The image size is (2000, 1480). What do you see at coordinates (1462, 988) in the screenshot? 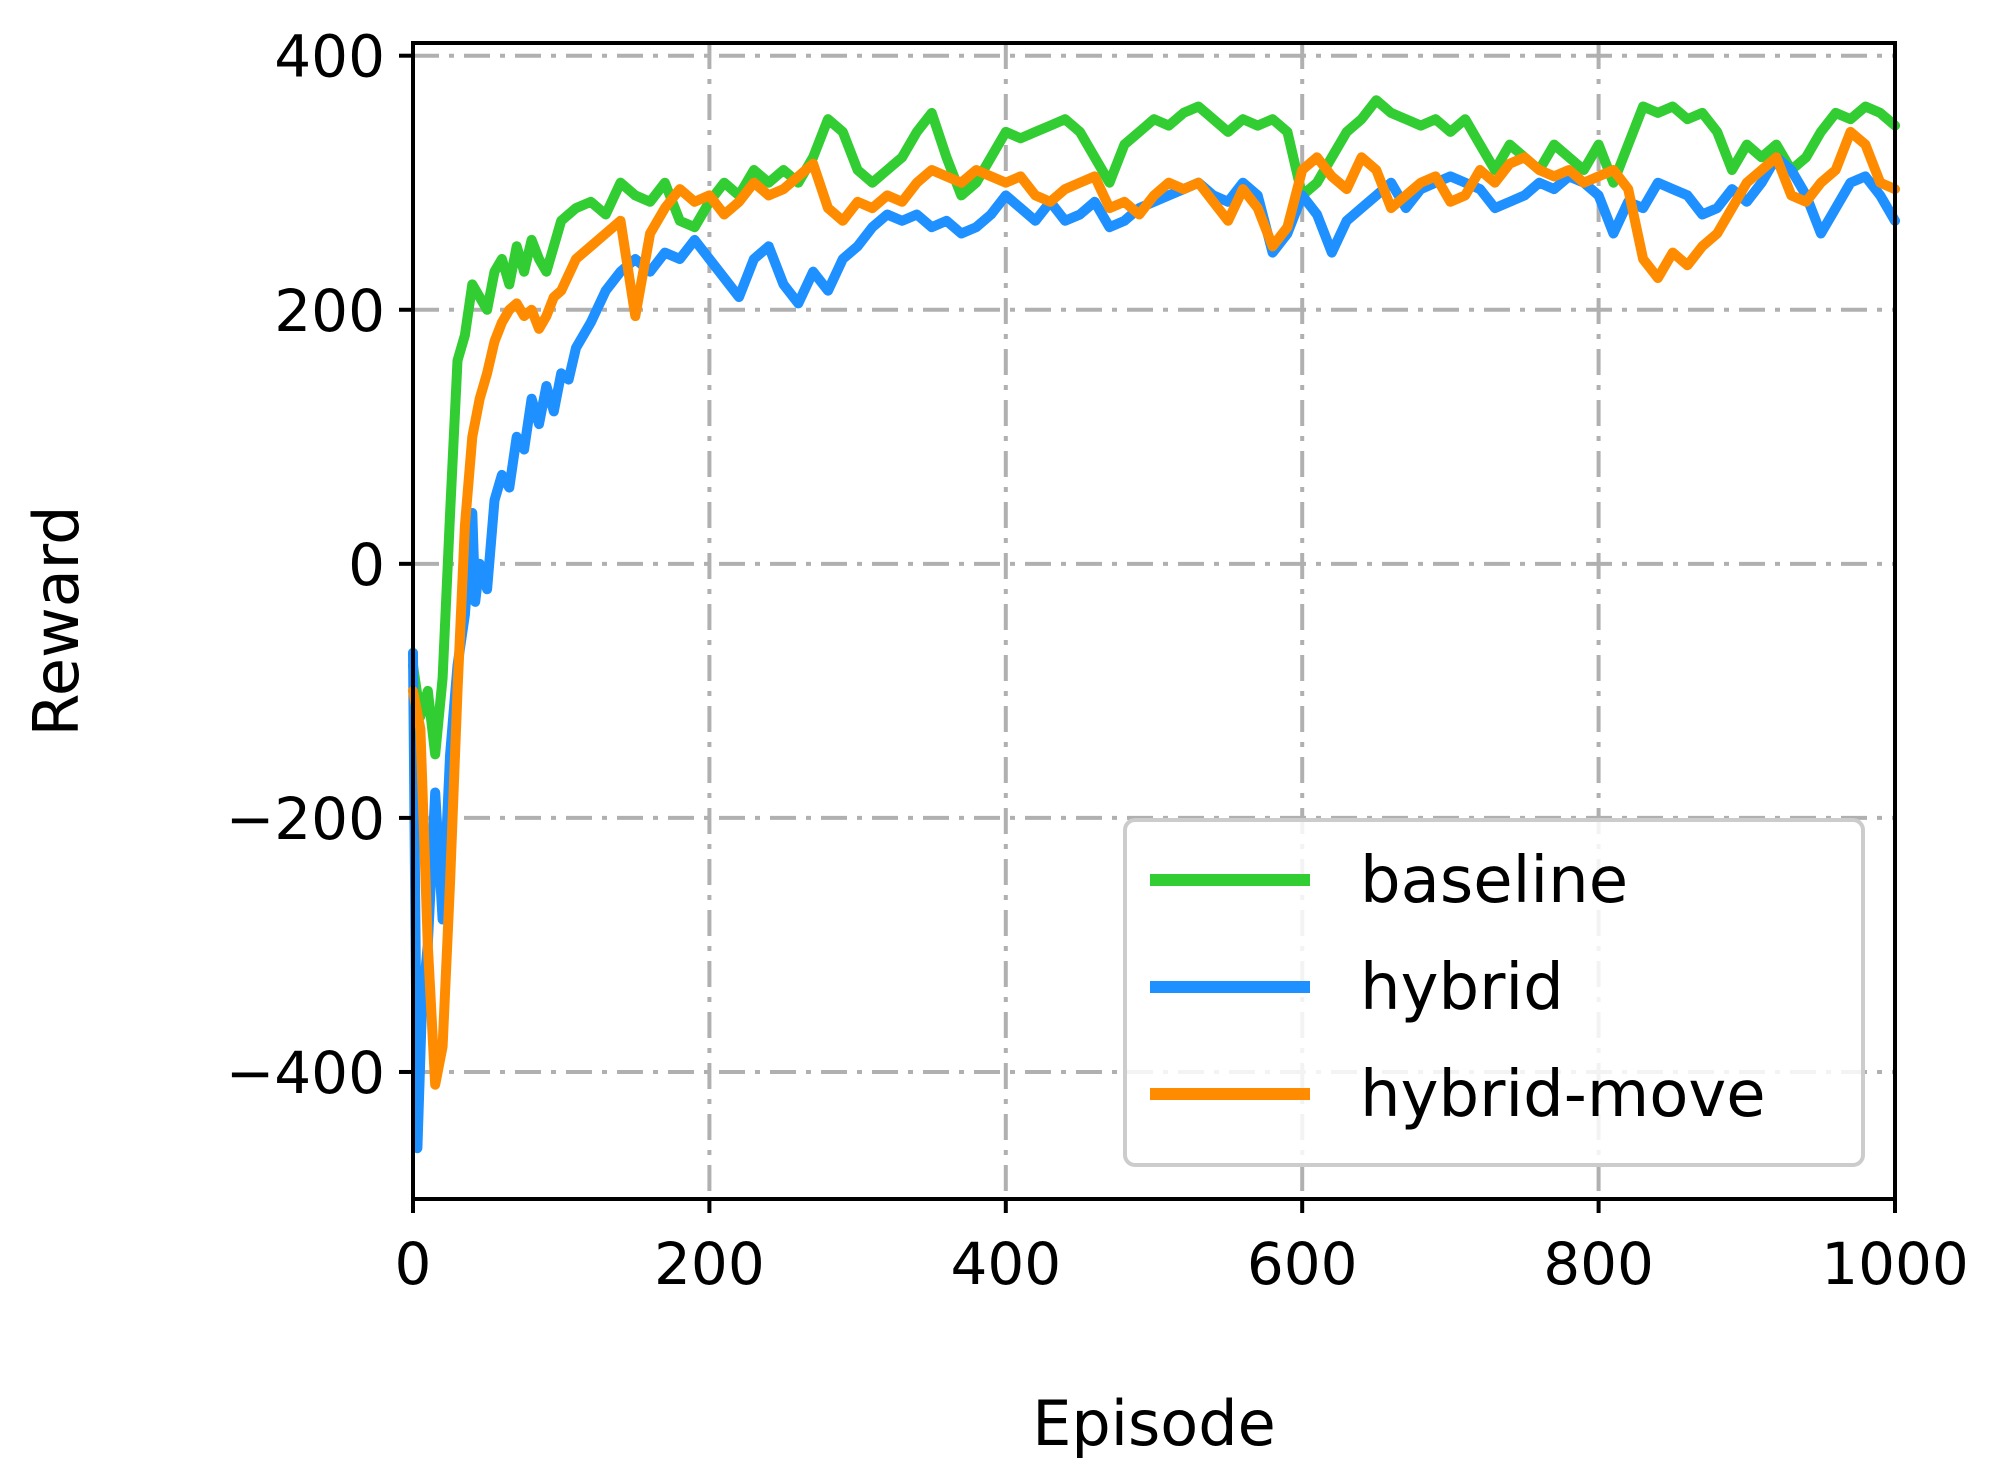
I see `legend-label-hybrid: hybrid` at bounding box center [1462, 988].